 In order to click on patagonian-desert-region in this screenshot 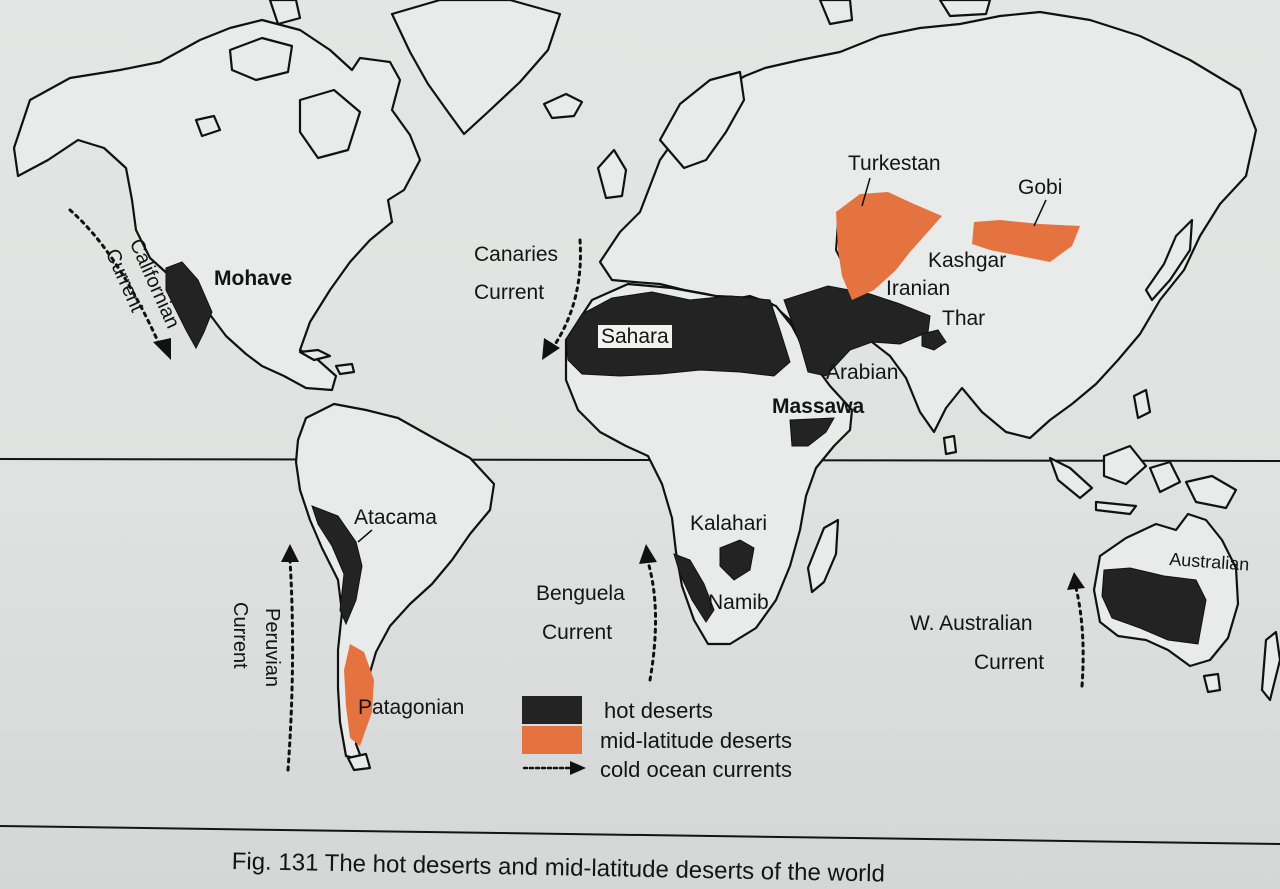, I will do `click(359, 695)`.